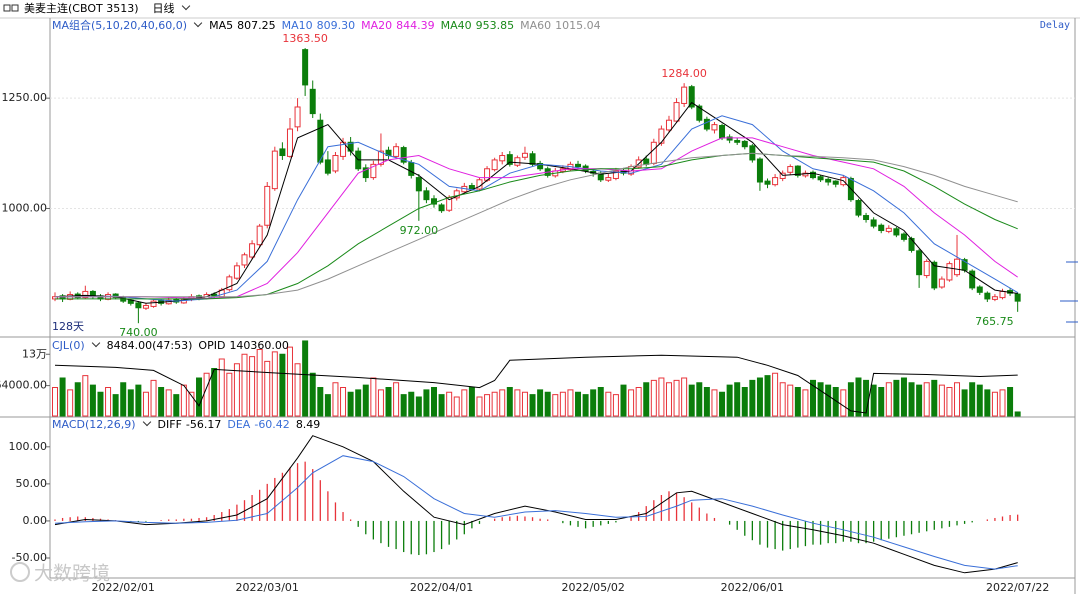 The width and height of the screenshot is (1080, 594). What do you see at coordinates (536, 384) in the screenshot?
I see `series-line` at bounding box center [536, 384].